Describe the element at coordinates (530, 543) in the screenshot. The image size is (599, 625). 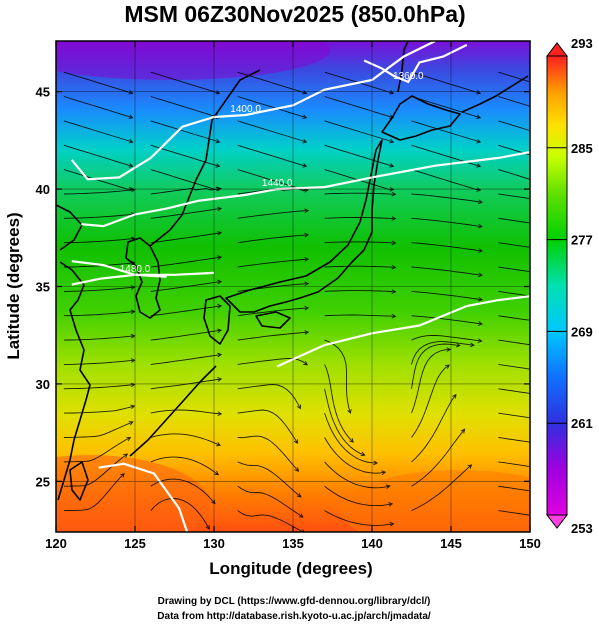
I see `x-tick-label: 150` at that location.